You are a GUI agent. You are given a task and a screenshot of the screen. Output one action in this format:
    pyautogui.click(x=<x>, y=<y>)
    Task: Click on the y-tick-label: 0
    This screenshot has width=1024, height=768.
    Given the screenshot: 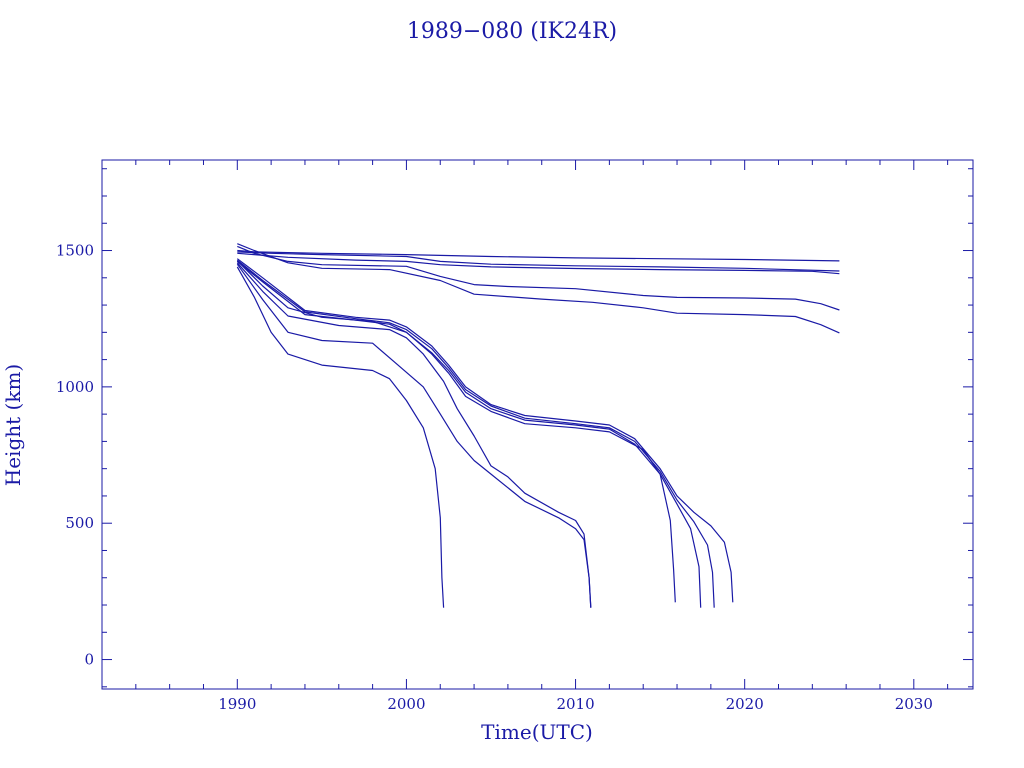 What is the action you would take?
    pyautogui.click(x=89, y=660)
    